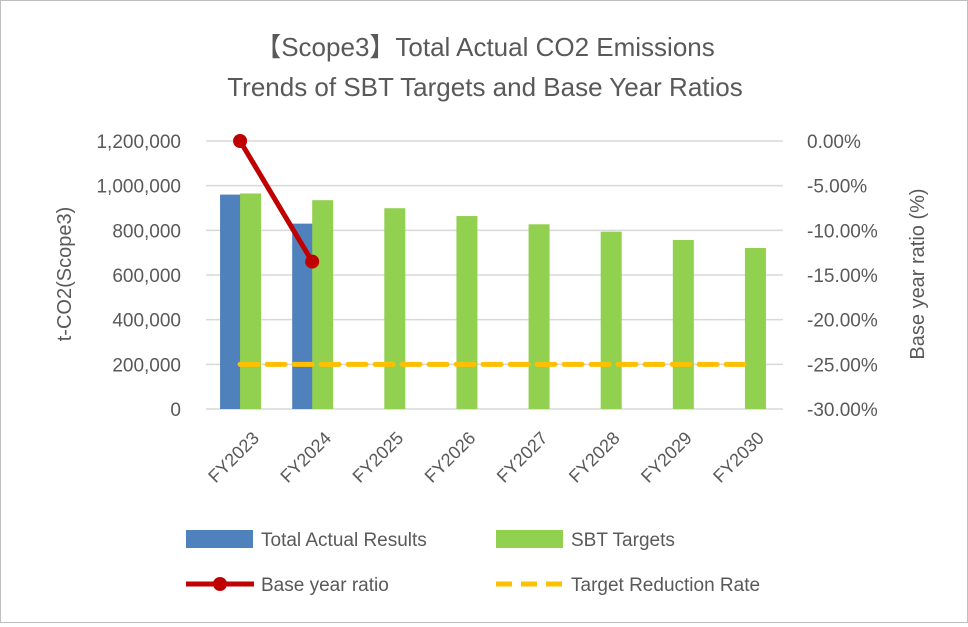 The height and width of the screenshot is (627, 968). I want to click on y-axis-title: t-CO2(Scope3), so click(65, 274).